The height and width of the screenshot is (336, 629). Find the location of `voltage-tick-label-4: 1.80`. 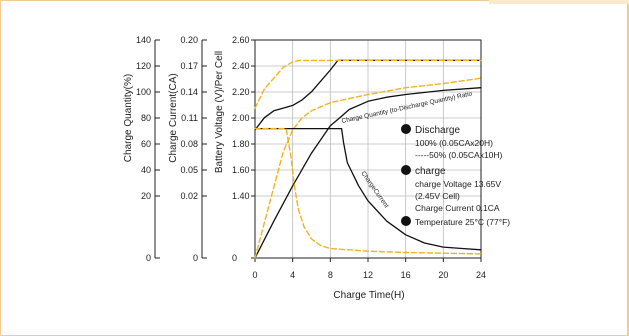

voltage-tick-label-4: 1.80 is located at coordinates (241, 144).